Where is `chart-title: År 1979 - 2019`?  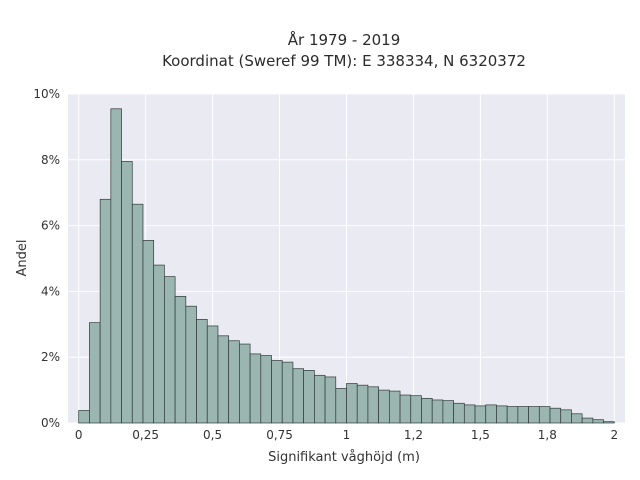
chart-title: År 1979 - 2019 is located at coordinates (344, 39).